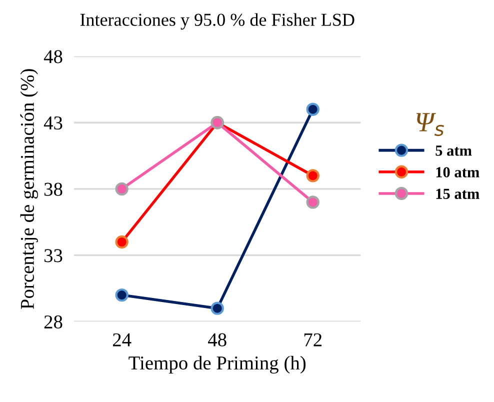 This screenshot has height=402, width=494. I want to click on legend-label: 10 atm, so click(458, 172).